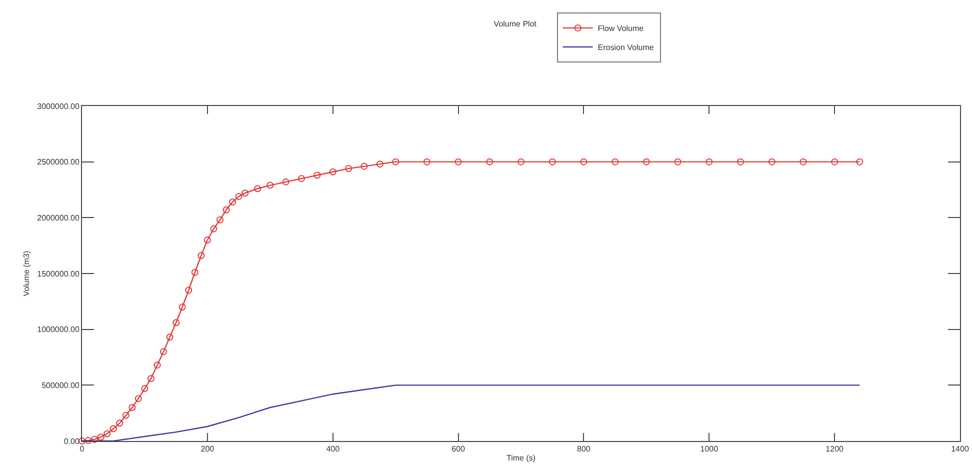  I want to click on y-axis-title: Volume (m3), so click(26, 273).